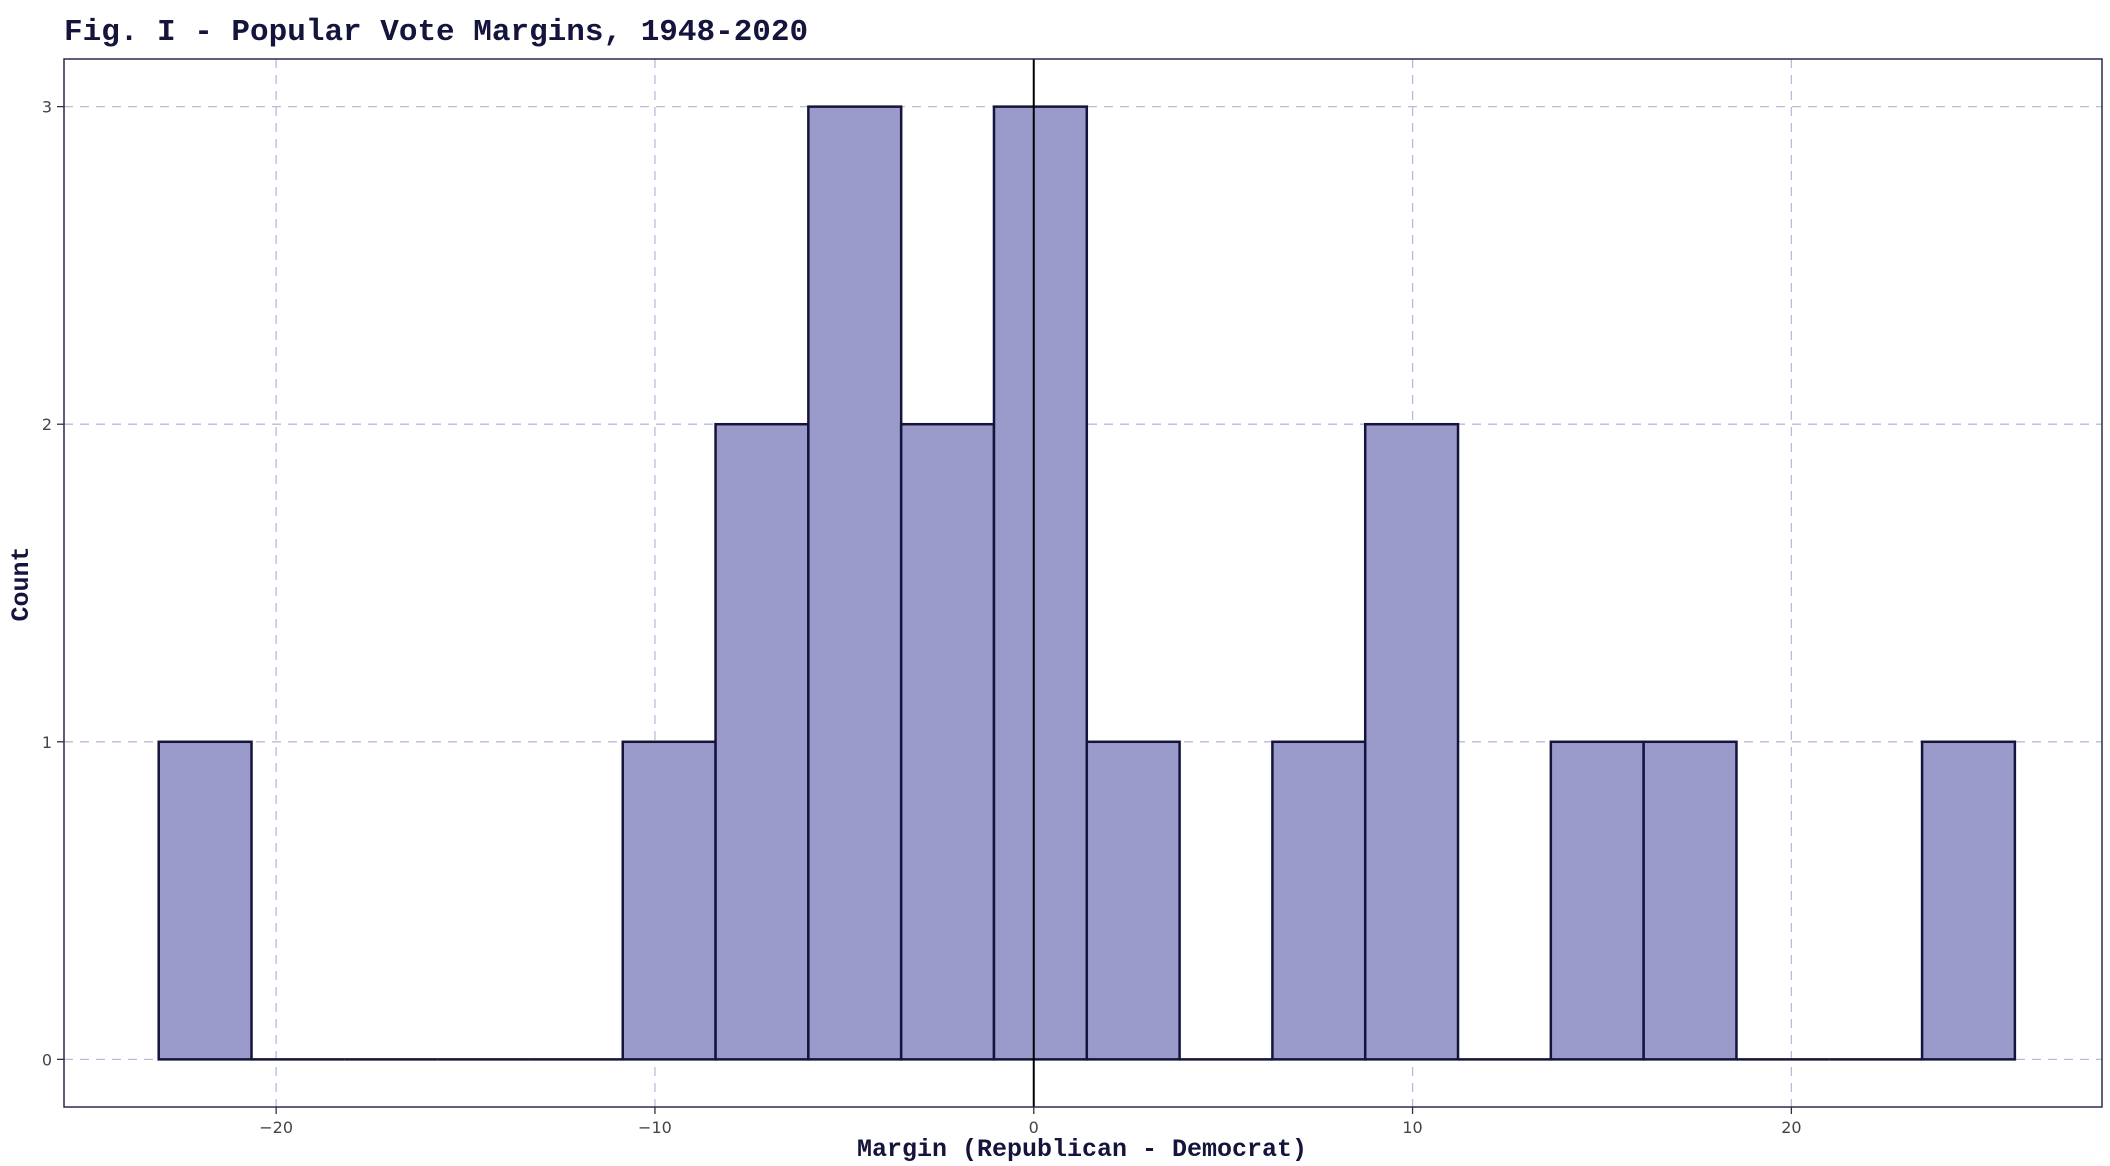 Image resolution: width=2110 pixels, height=1166 pixels. What do you see at coordinates (47, 1059) in the screenshot?
I see `y-tick-label: 0` at bounding box center [47, 1059].